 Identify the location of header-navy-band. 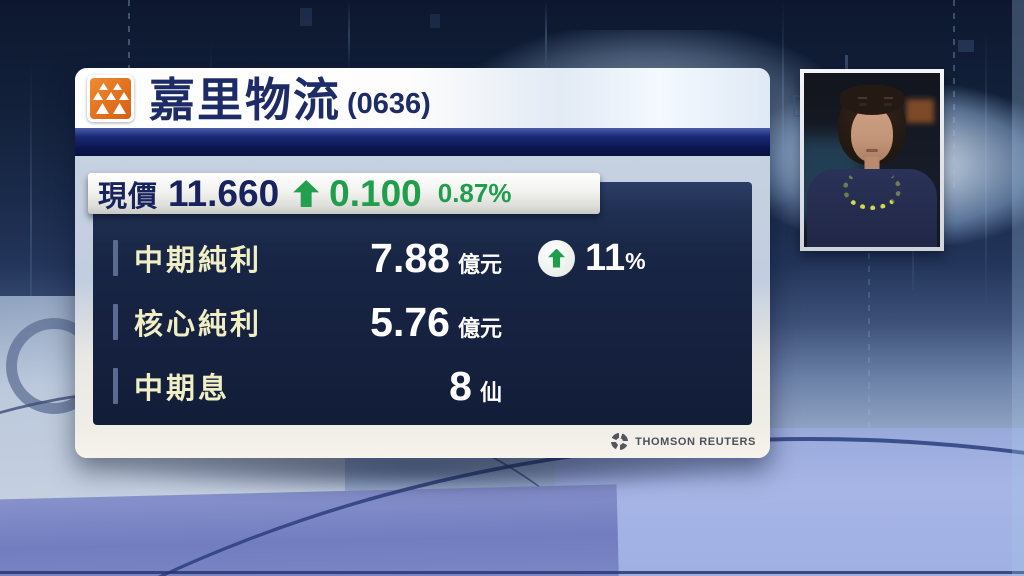
(422, 142).